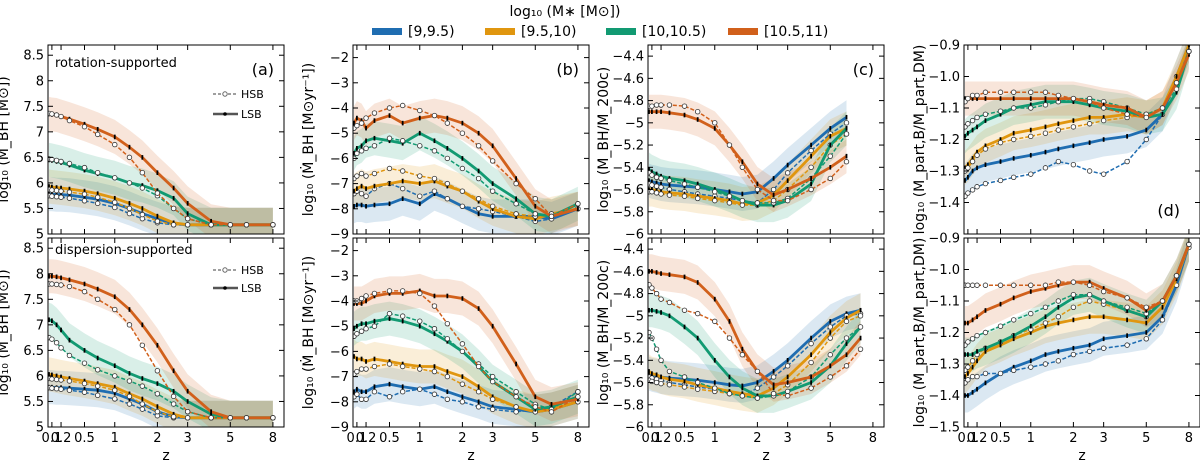 This screenshot has height=461, width=1200. Describe the element at coordinates (339, 302) in the screenshot. I see `ytick-label-b-bottom-5: −4` at that location.